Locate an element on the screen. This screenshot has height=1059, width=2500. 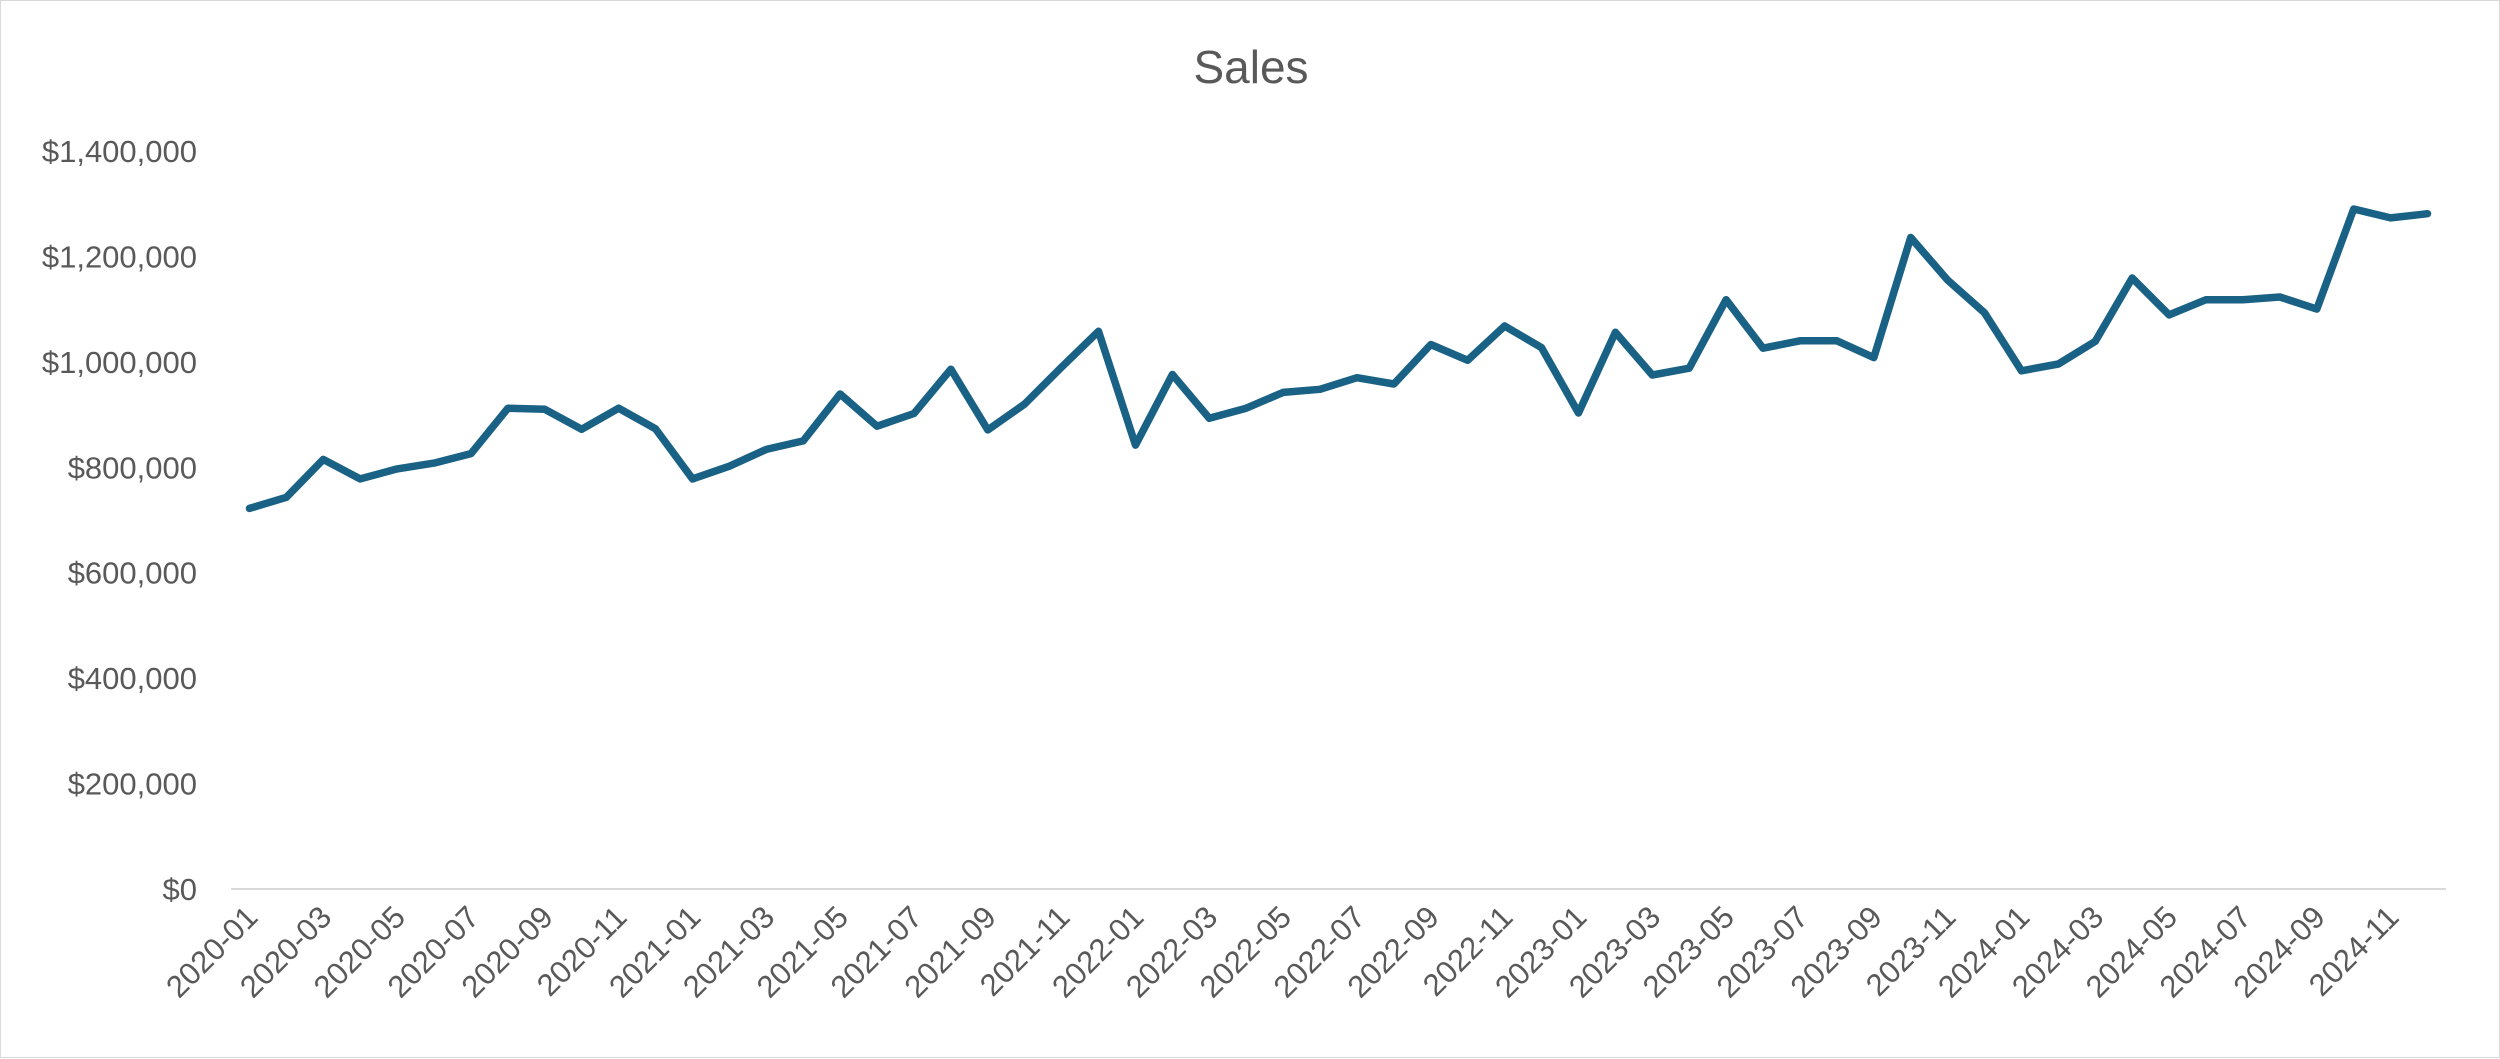
y-tick-label: $1,200,000 is located at coordinates (119, 256).